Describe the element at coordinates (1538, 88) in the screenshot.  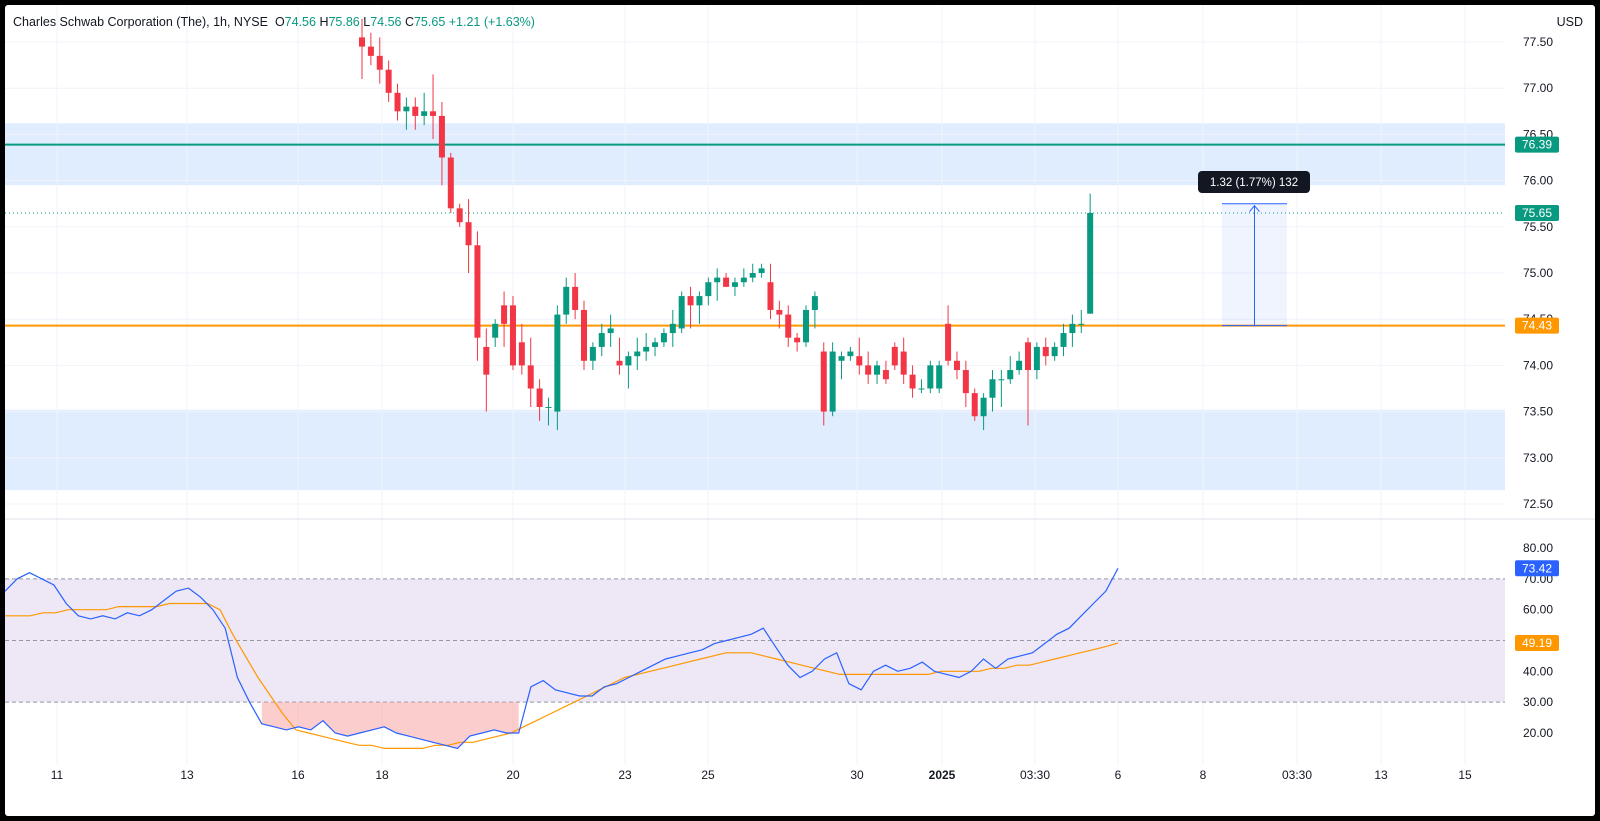
I see `price-tick: 77.00` at that location.